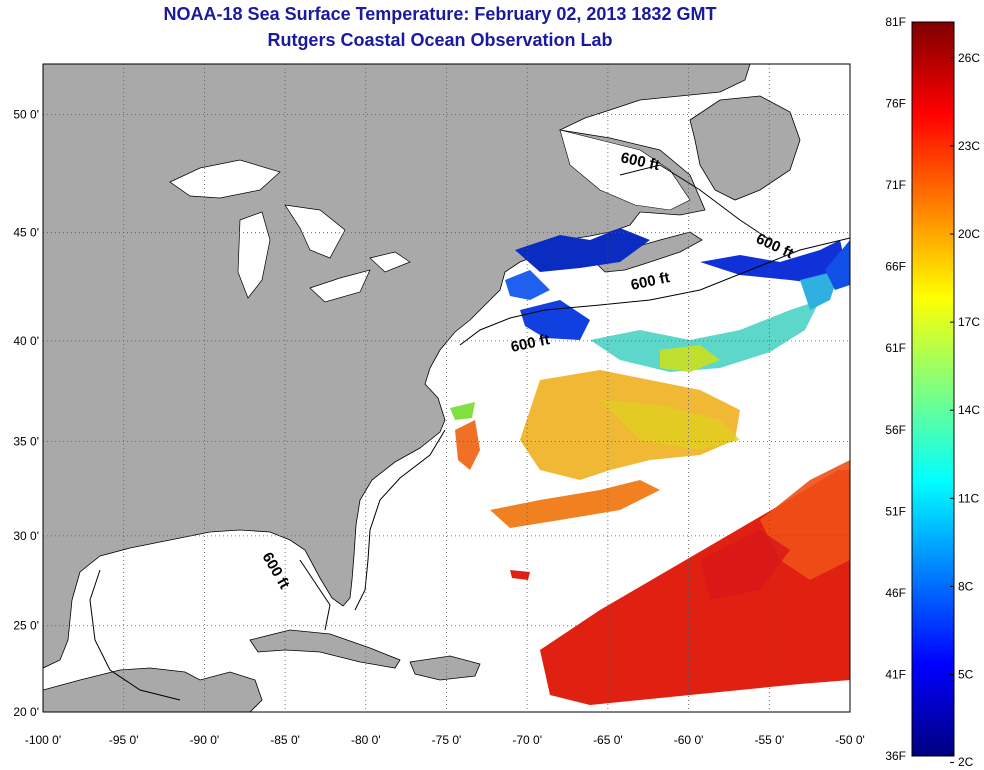 This screenshot has height=770, width=984. What do you see at coordinates (325, 649) in the screenshot?
I see `cuba-land` at bounding box center [325, 649].